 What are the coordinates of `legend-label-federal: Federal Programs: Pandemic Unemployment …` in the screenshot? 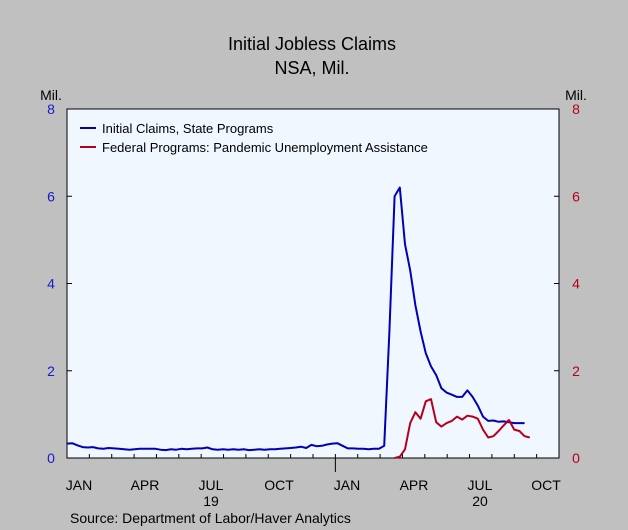 It's located at (265, 147).